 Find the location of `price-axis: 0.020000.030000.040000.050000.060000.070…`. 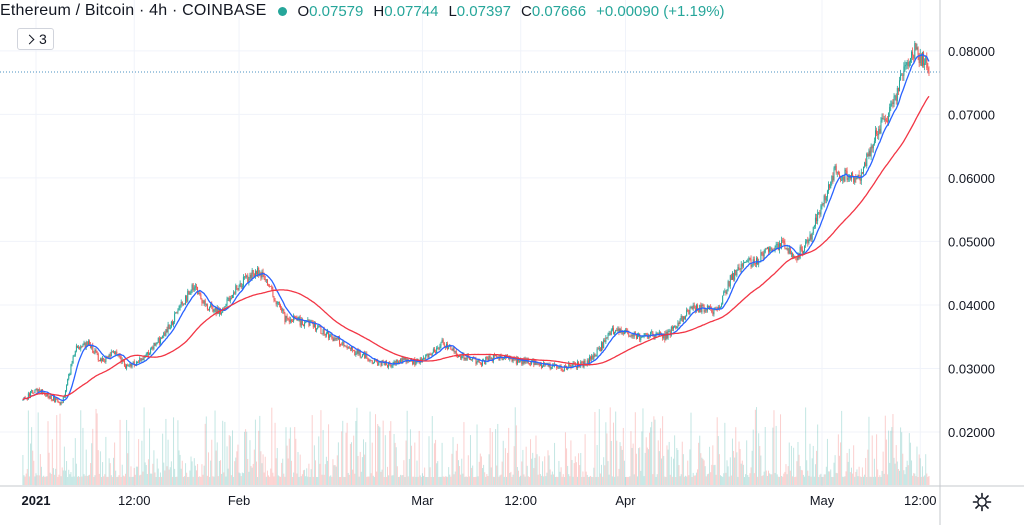

price-axis: 0.020000.030000.040000.050000.060000.070… is located at coordinates (971, 242).